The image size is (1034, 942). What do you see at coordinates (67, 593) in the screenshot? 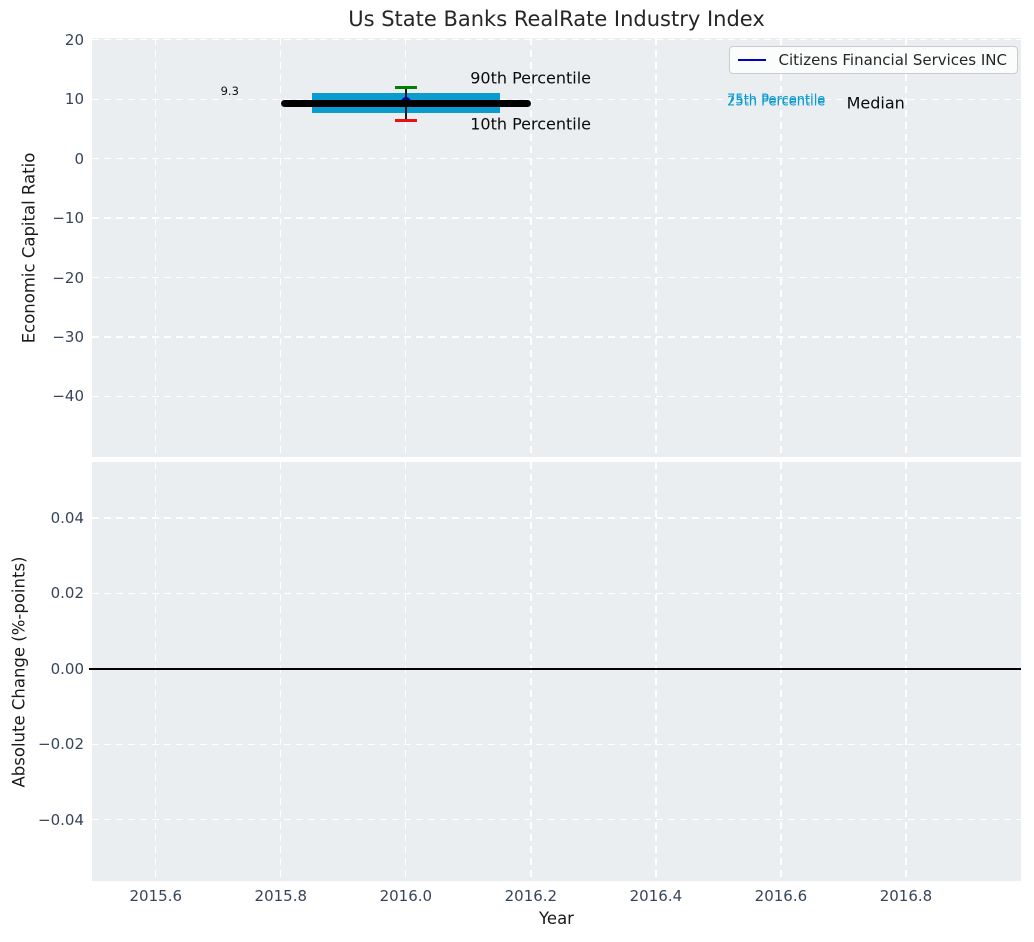
I see `y-tick-label: 0.02` at bounding box center [67, 593].